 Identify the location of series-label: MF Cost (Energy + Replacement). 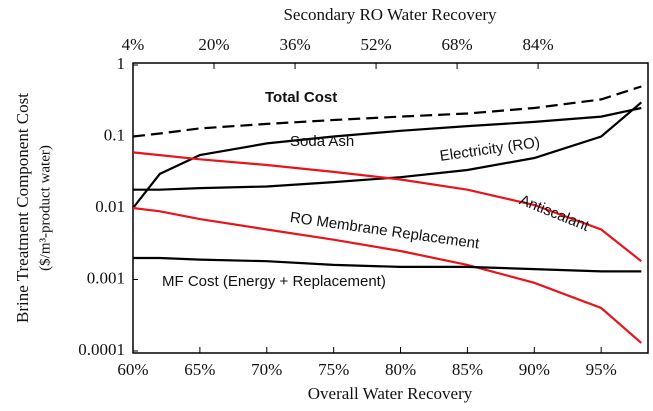
(274, 281).